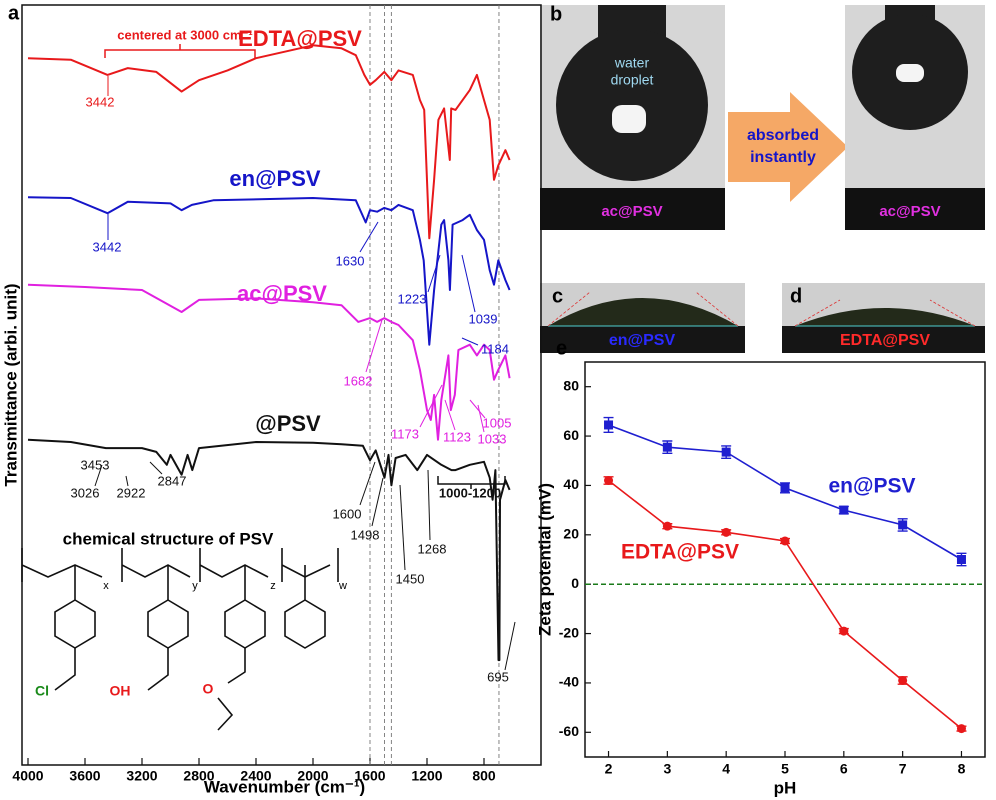  I want to click on x-tick-label: 4000, so click(27, 776).